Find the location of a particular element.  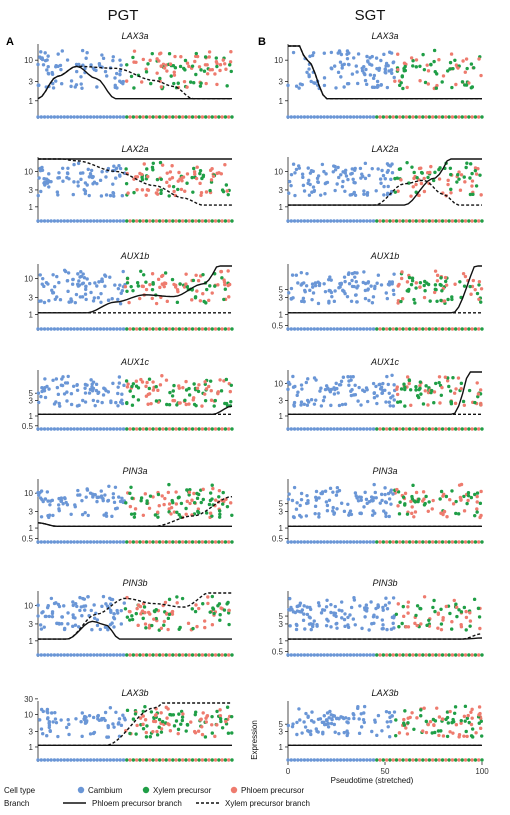

y-tick-label: 0.5 is located at coordinates (28, 426).